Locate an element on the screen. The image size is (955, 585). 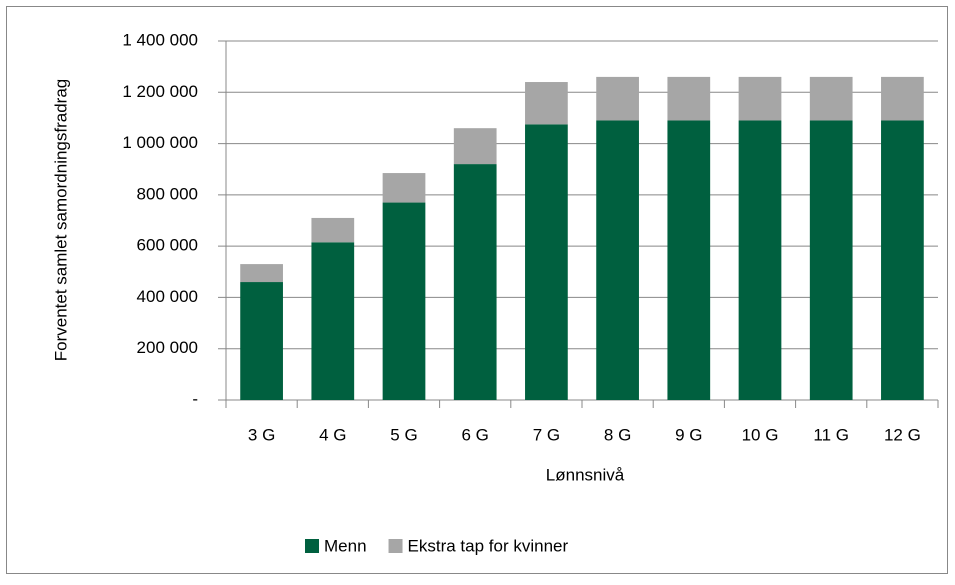
y-tick-label: - is located at coordinates (195, 398).